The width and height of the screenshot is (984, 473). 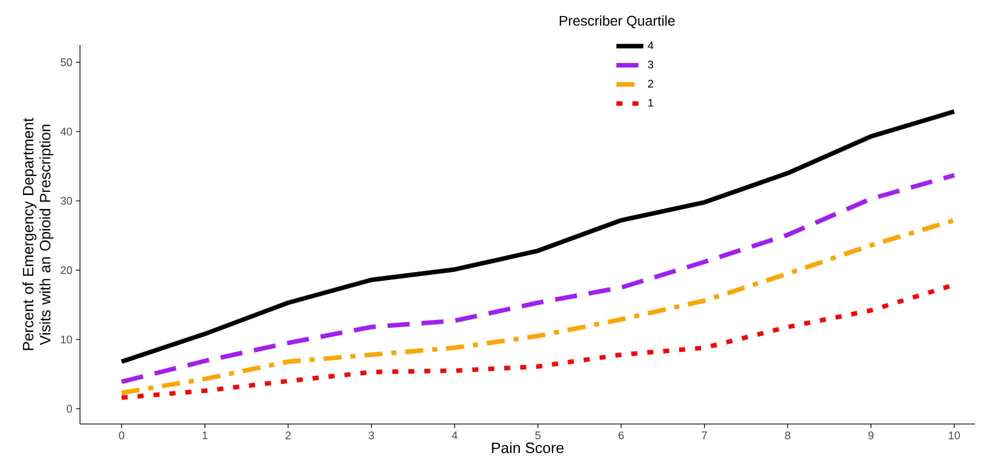 What do you see at coordinates (651, 102) in the screenshot?
I see `legend-label: 1` at bounding box center [651, 102].